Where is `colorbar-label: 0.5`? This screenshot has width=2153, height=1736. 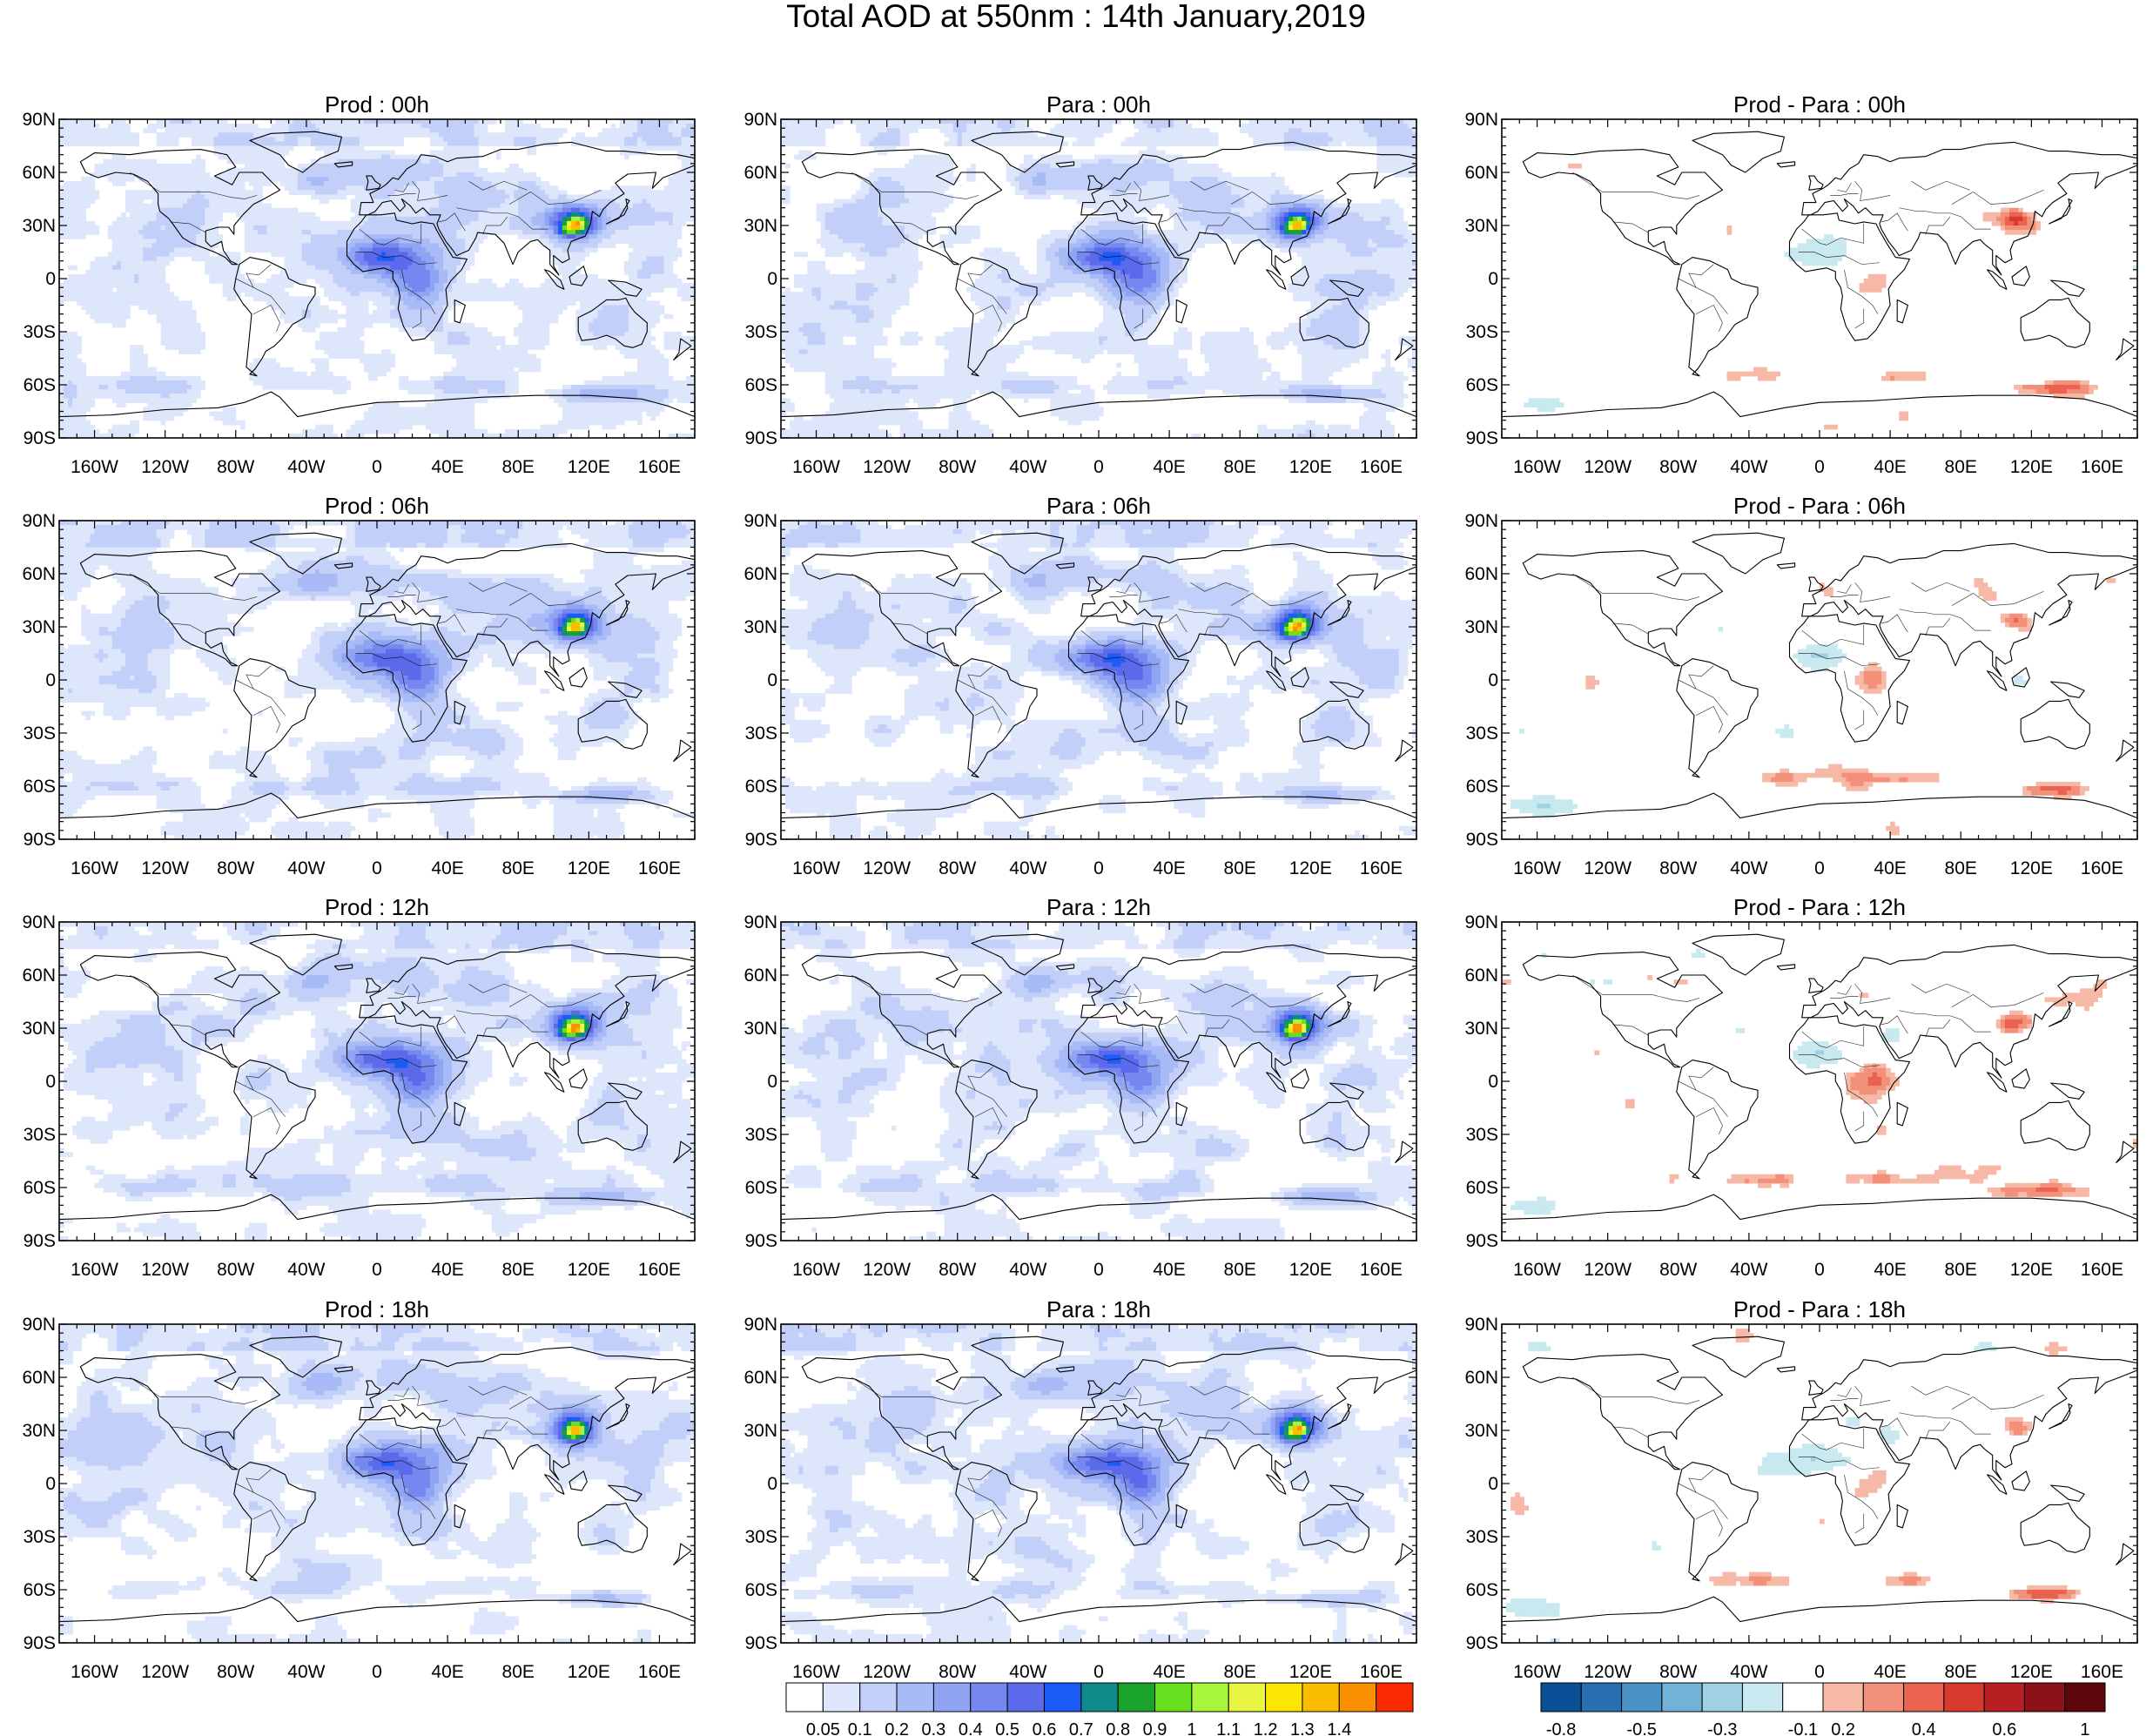 colorbar-label: 0.5 is located at coordinates (1007, 1728).